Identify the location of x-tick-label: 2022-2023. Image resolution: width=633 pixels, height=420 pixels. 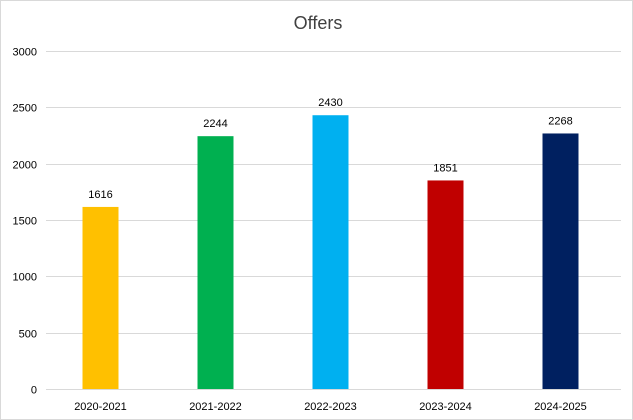
(330, 407).